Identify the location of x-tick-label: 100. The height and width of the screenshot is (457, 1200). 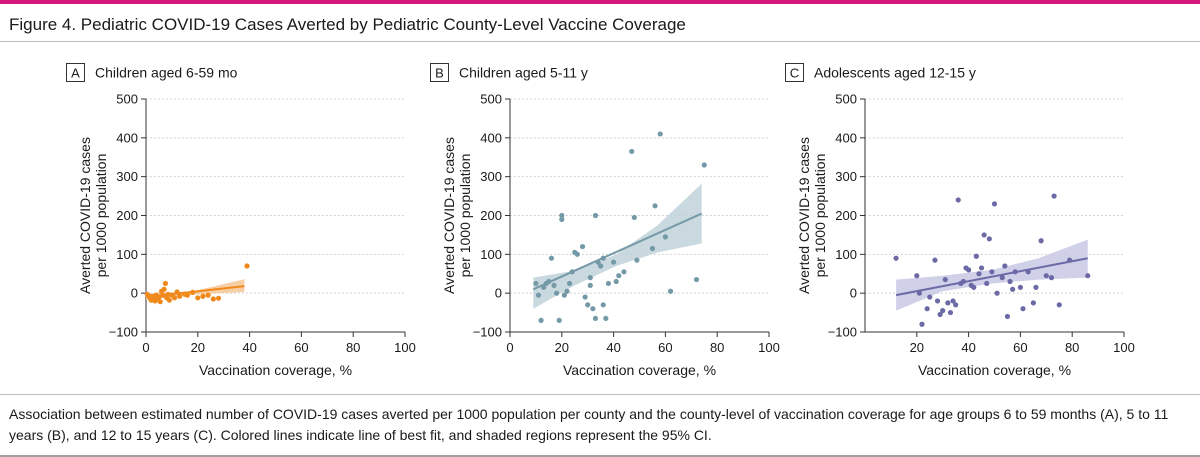
(1124, 347).